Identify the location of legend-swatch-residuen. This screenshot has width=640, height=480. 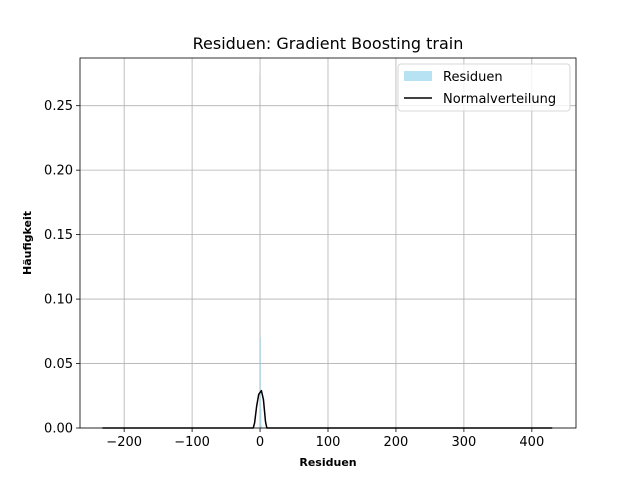
(418, 76).